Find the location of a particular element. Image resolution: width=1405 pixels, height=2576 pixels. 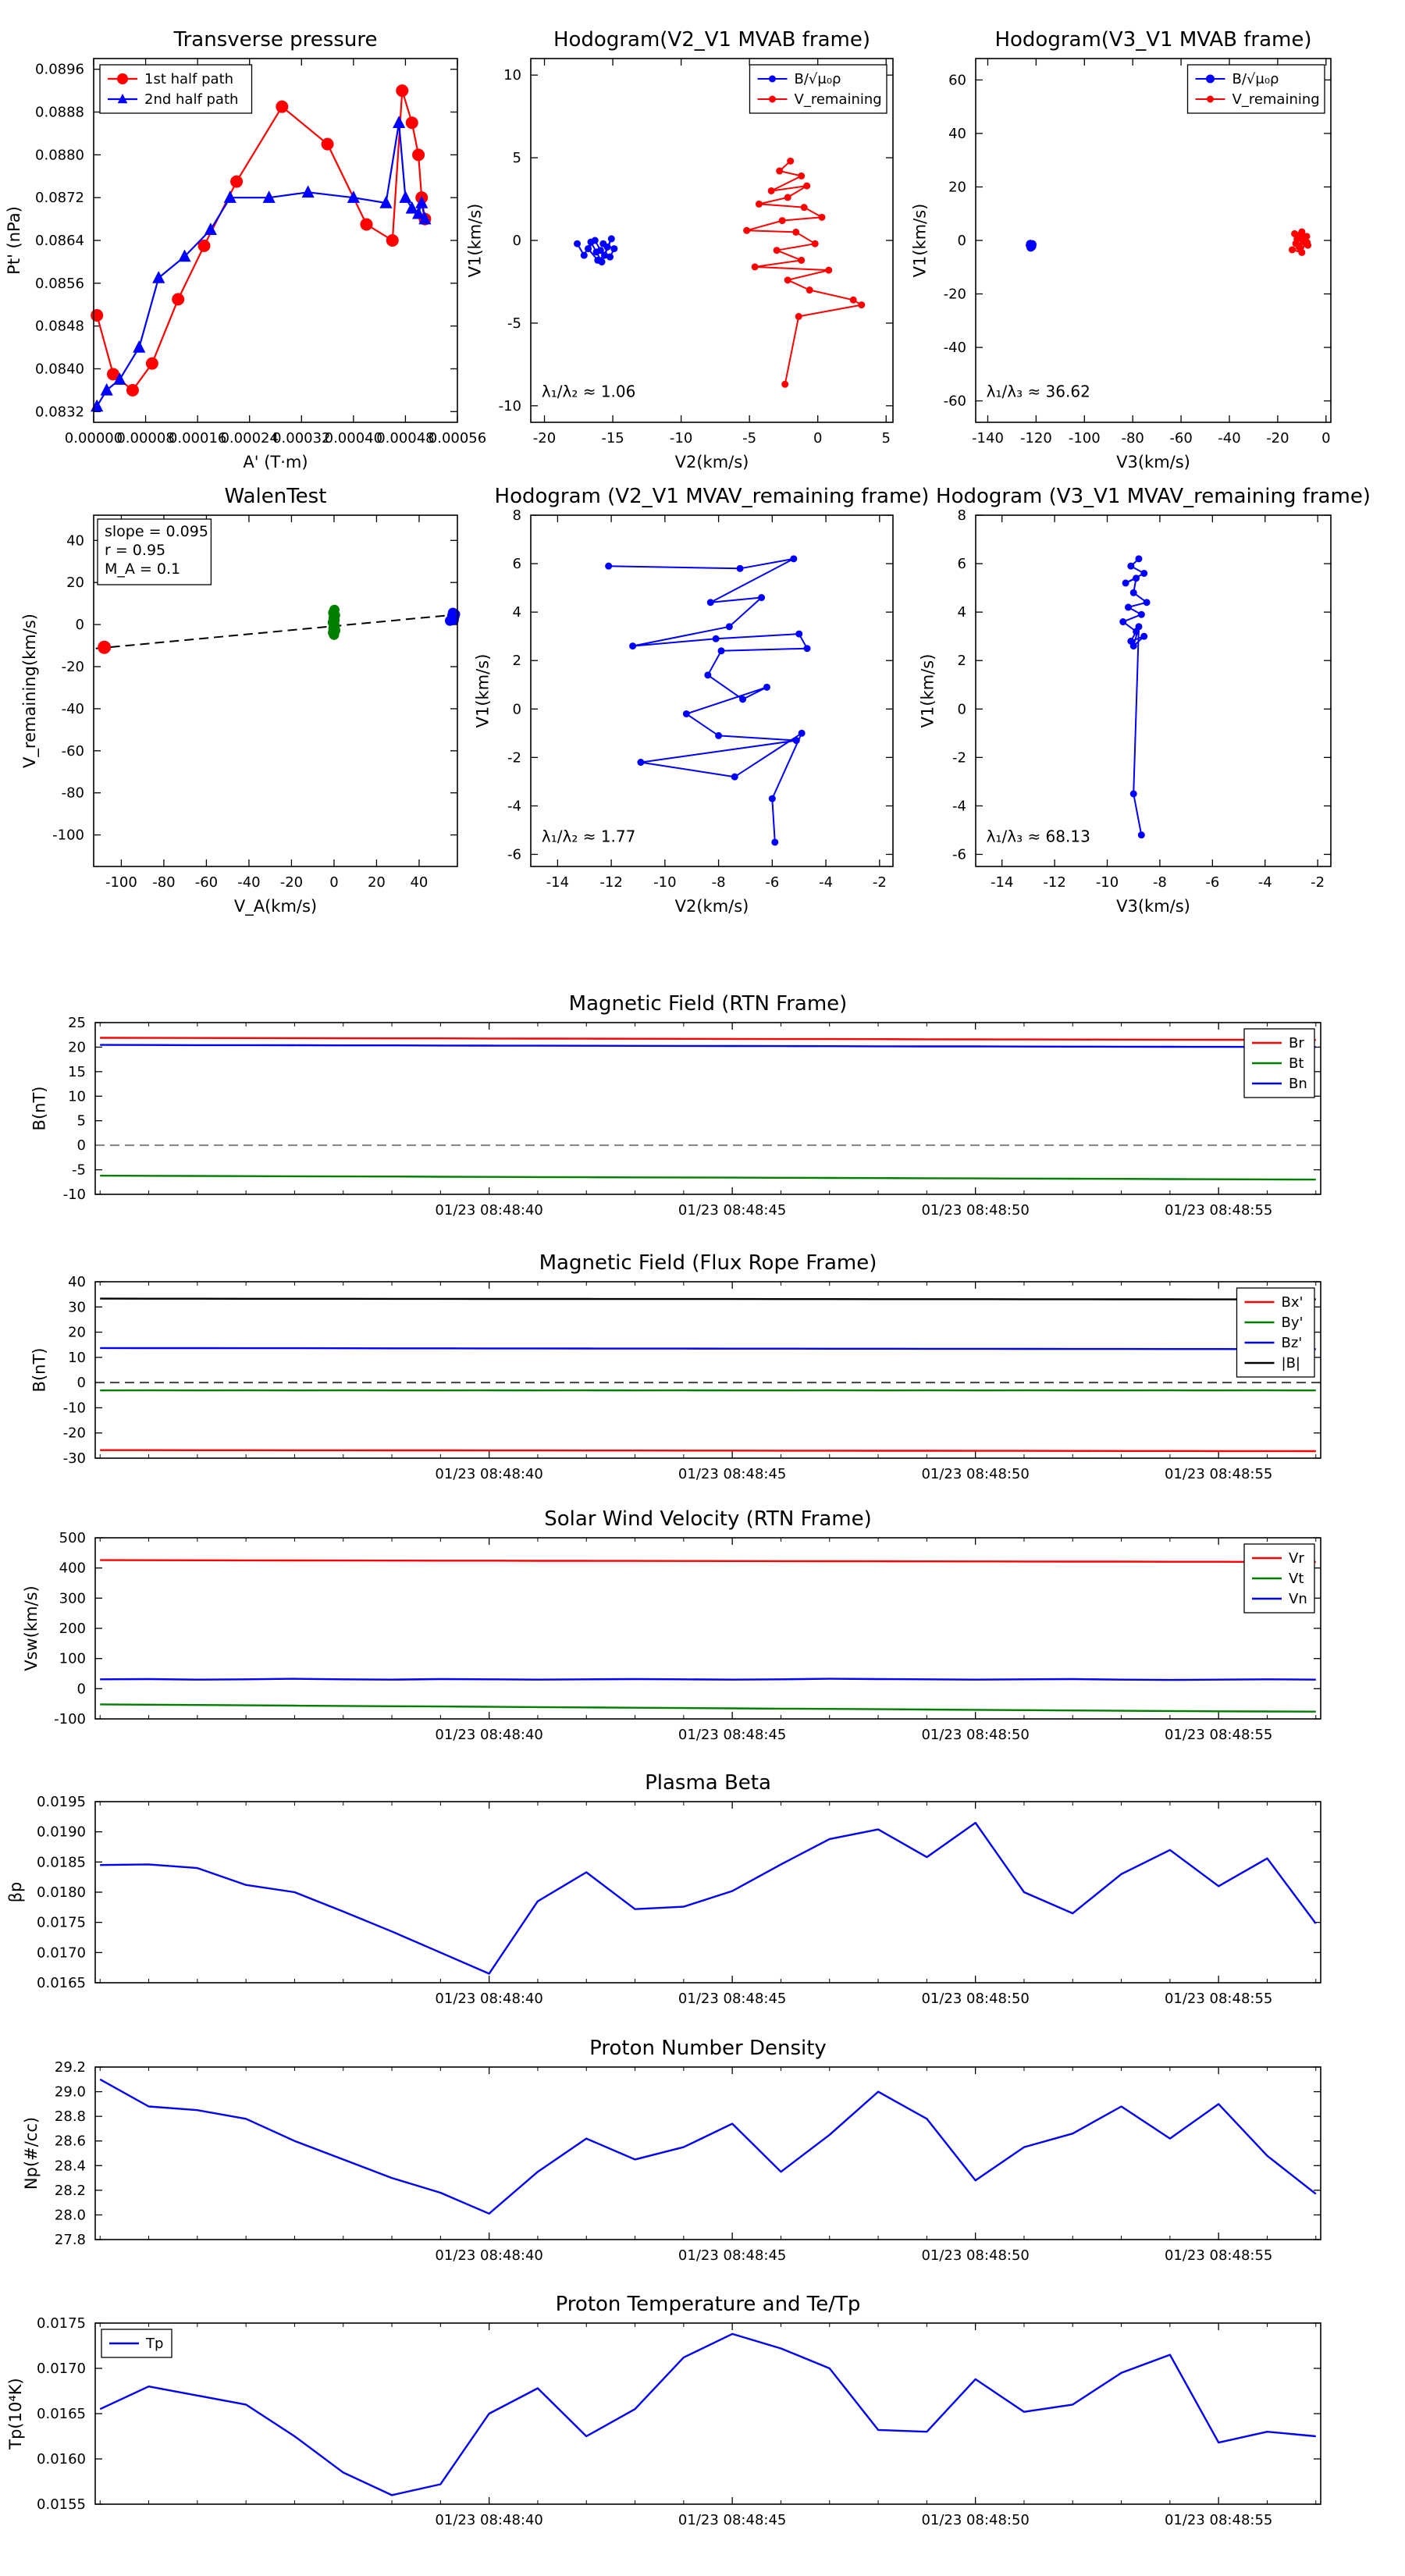

svg-text: 15 is located at coordinates (77, 1072).